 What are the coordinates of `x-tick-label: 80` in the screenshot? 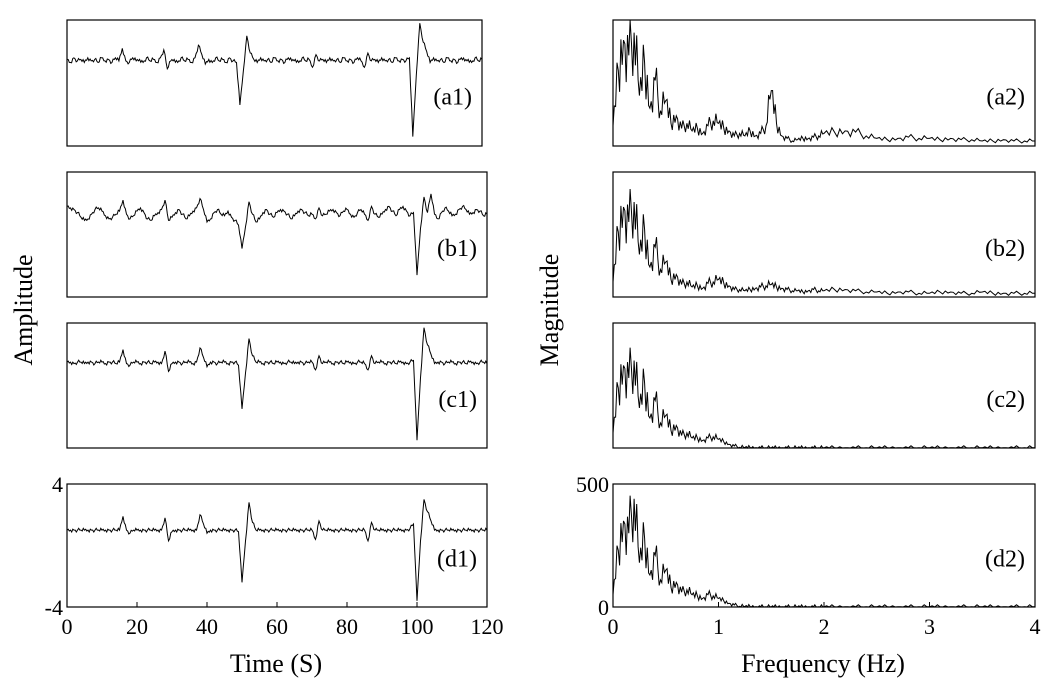 It's located at (347, 626).